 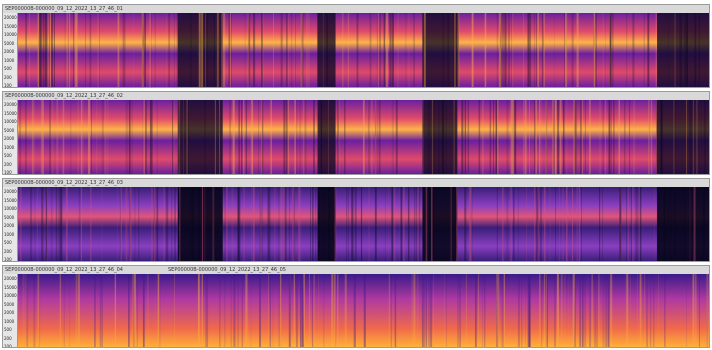 I want to click on track-label: SEP00000B-000000_09_12_2022_13_27_46_04, so click(x=64, y=270).